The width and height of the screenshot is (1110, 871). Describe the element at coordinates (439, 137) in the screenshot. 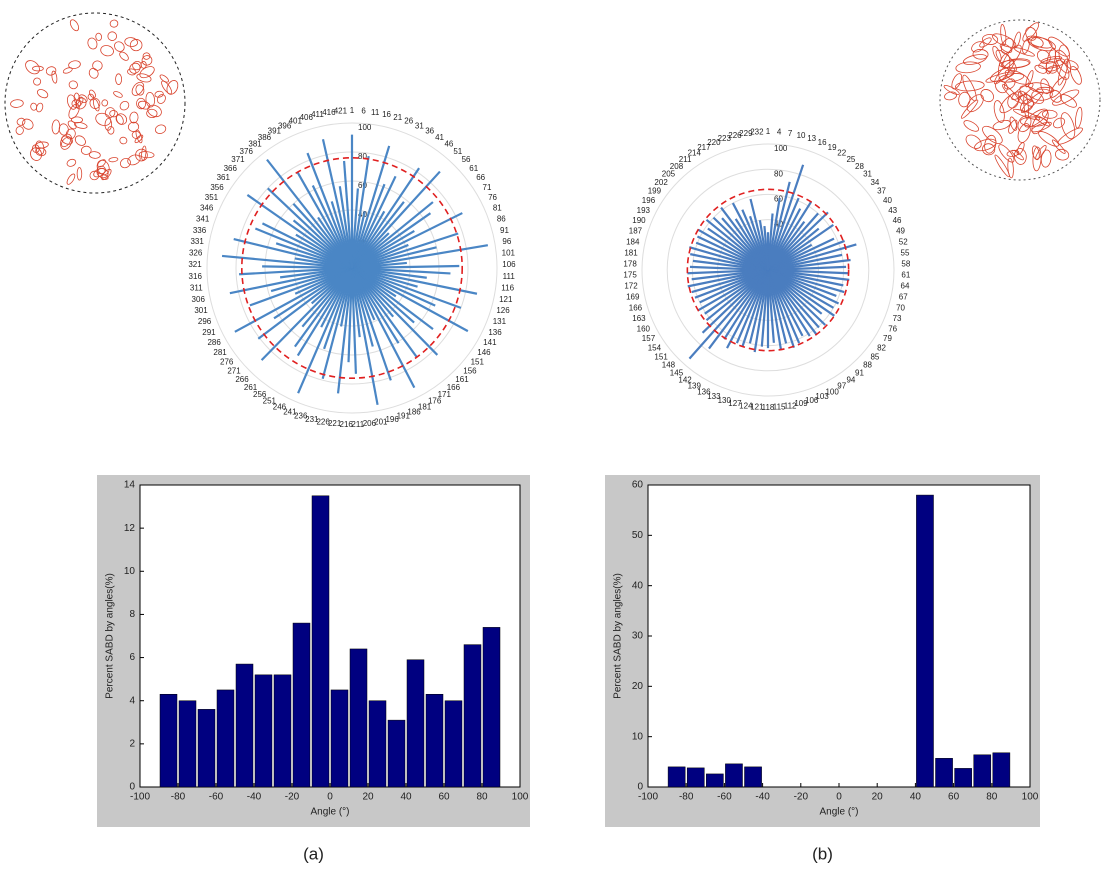

I see `angle-label: 41` at that location.